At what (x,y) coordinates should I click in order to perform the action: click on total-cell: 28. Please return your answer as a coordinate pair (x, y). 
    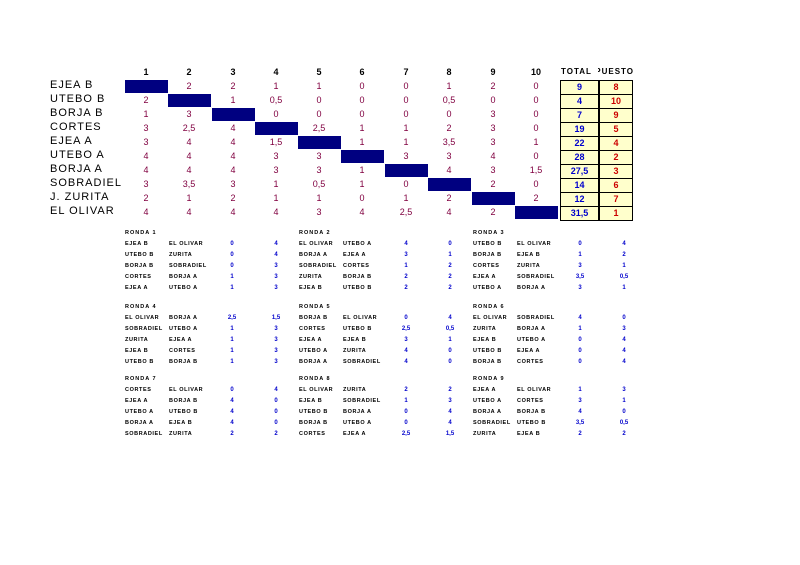
    Looking at the image, I should click on (579, 157).